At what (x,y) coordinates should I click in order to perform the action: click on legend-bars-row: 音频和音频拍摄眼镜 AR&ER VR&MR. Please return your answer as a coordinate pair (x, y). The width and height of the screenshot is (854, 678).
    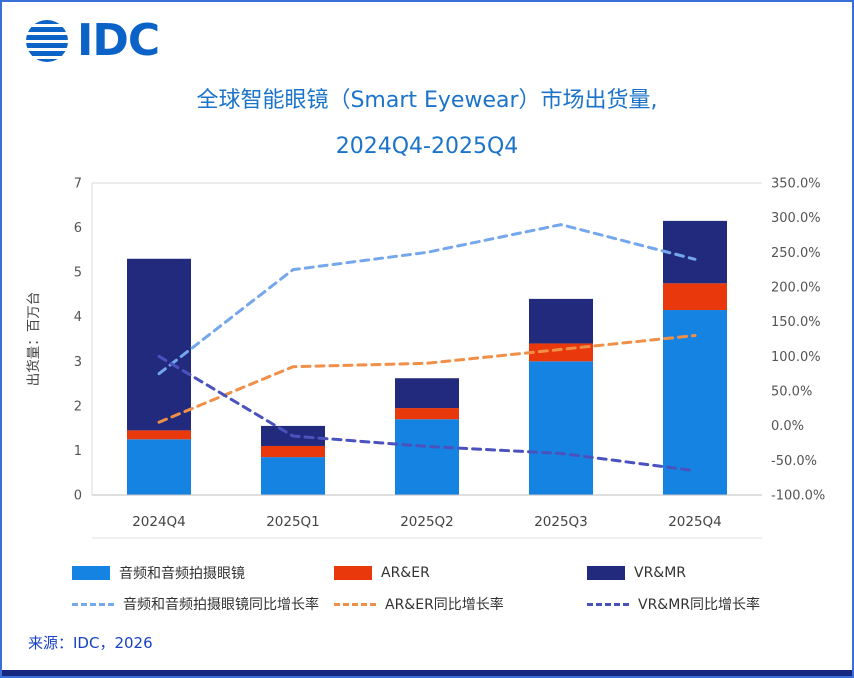
    Looking at the image, I should click on (379, 573).